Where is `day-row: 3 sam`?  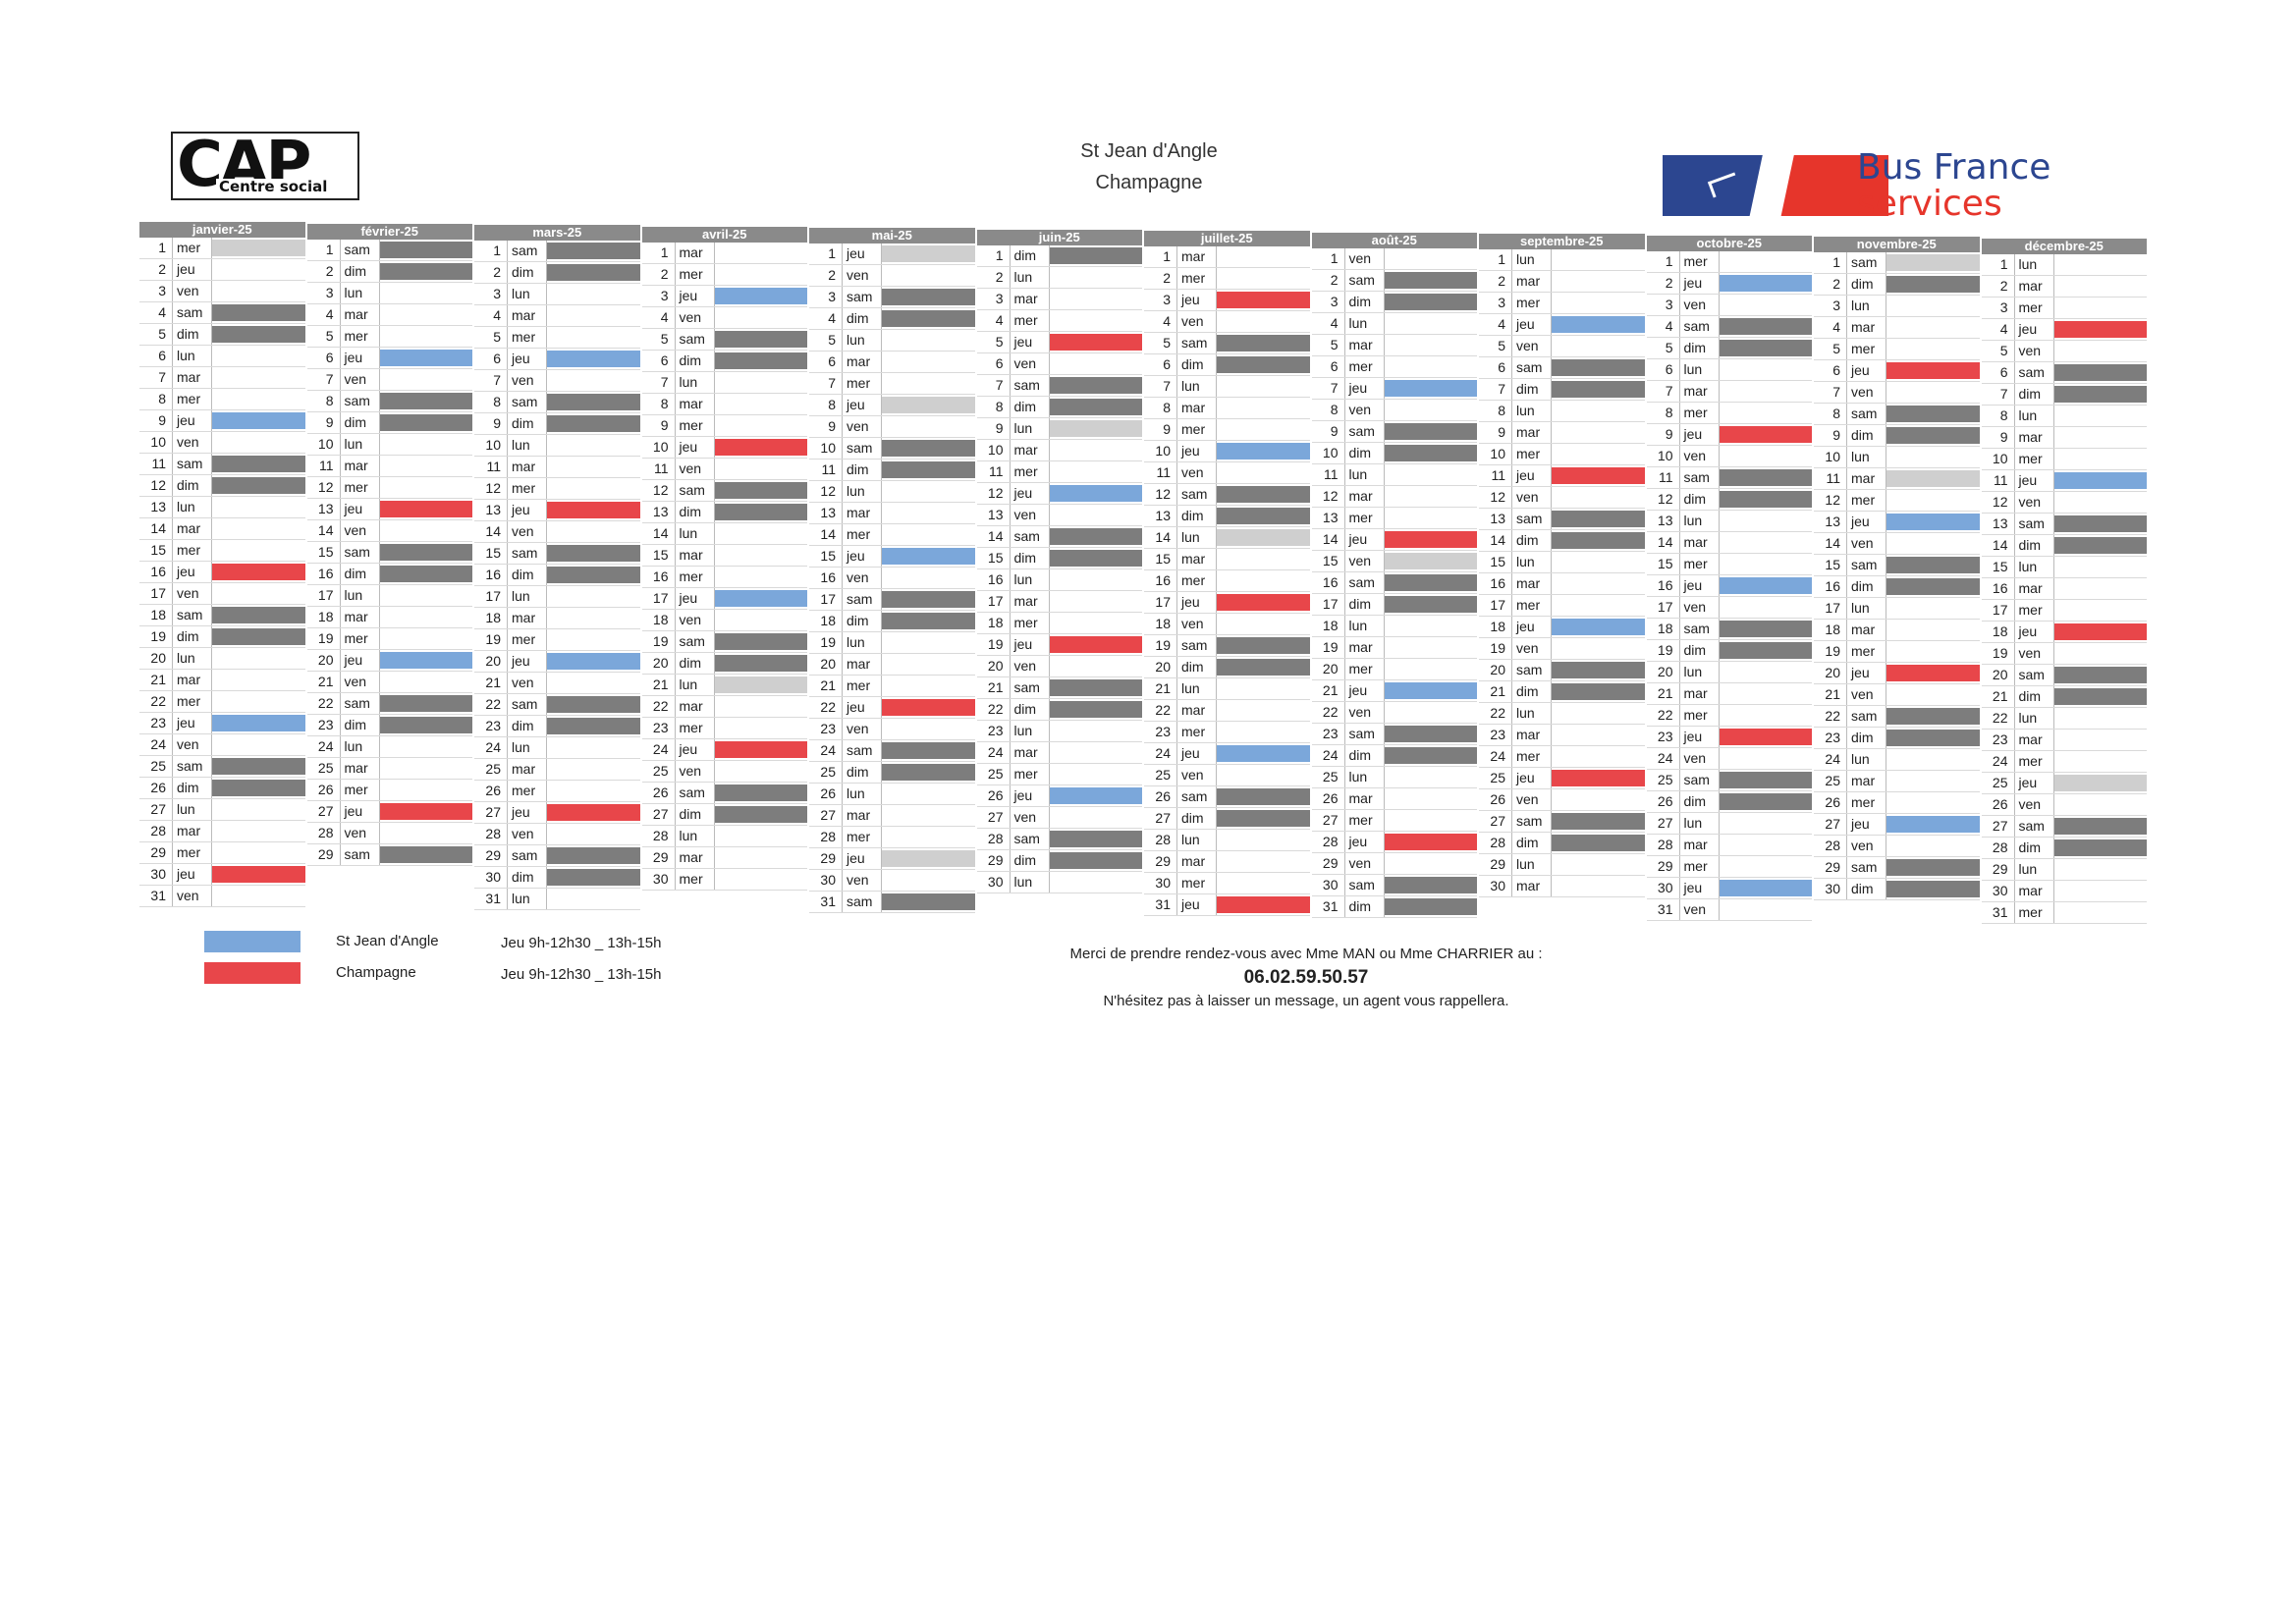 day-row: 3 sam is located at coordinates (892, 297).